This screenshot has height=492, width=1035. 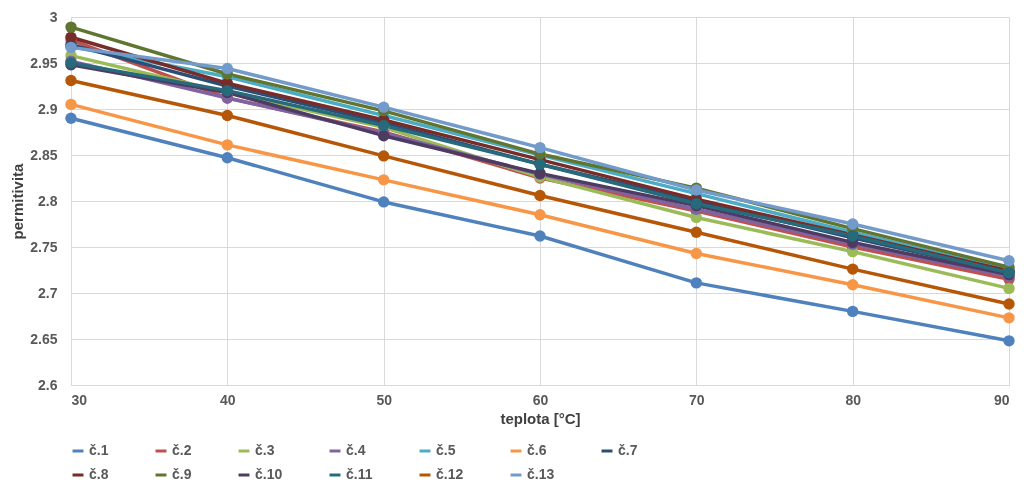 I want to click on legend-label: č.10, so click(x=269, y=474).